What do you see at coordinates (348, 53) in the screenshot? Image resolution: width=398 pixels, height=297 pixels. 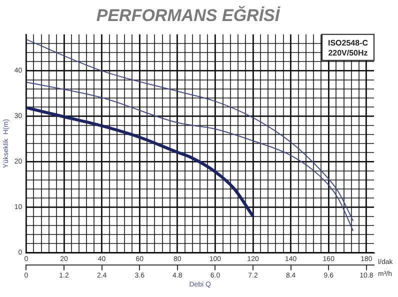 I see `annotation: 220V/50Hz` at bounding box center [348, 53].